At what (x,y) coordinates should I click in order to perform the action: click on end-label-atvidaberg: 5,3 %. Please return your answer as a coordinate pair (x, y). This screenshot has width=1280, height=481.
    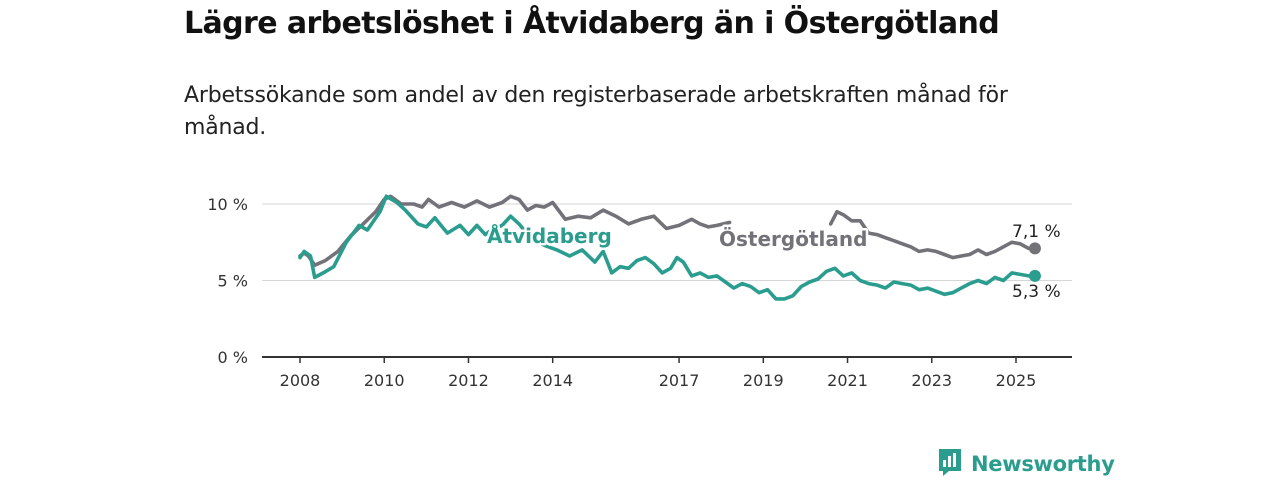
    Looking at the image, I should click on (1036, 292).